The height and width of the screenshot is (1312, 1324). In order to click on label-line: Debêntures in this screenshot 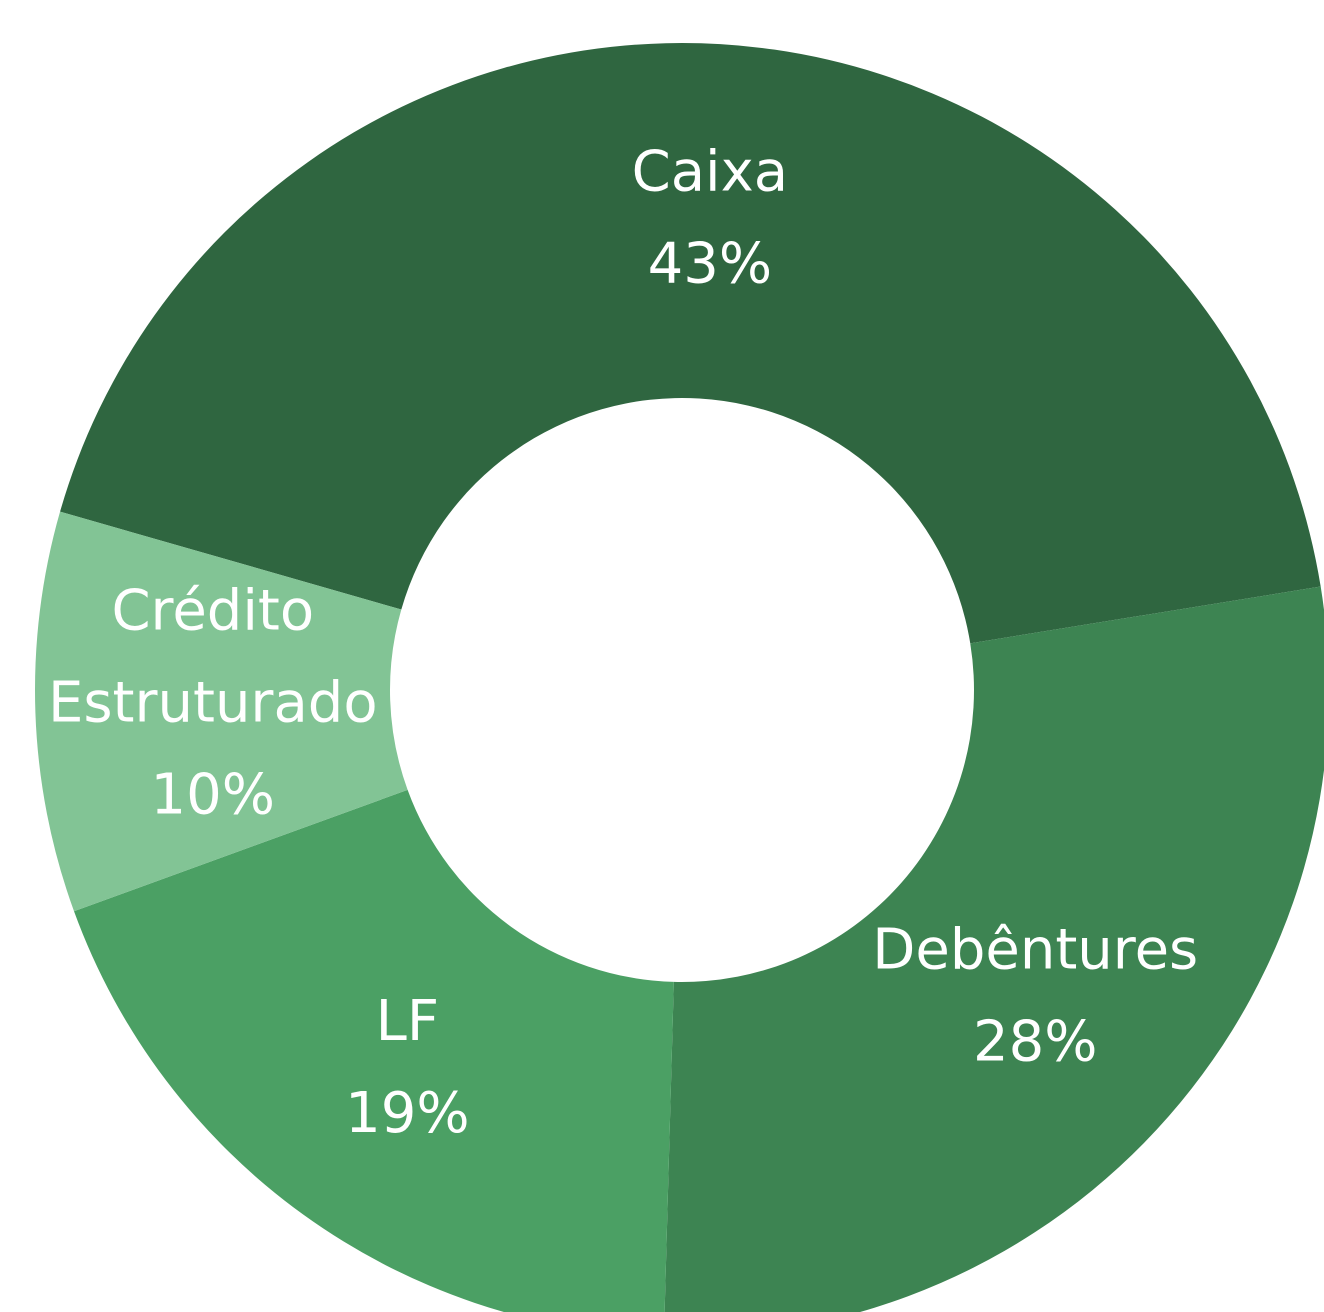, I will do `click(1035, 949)`.